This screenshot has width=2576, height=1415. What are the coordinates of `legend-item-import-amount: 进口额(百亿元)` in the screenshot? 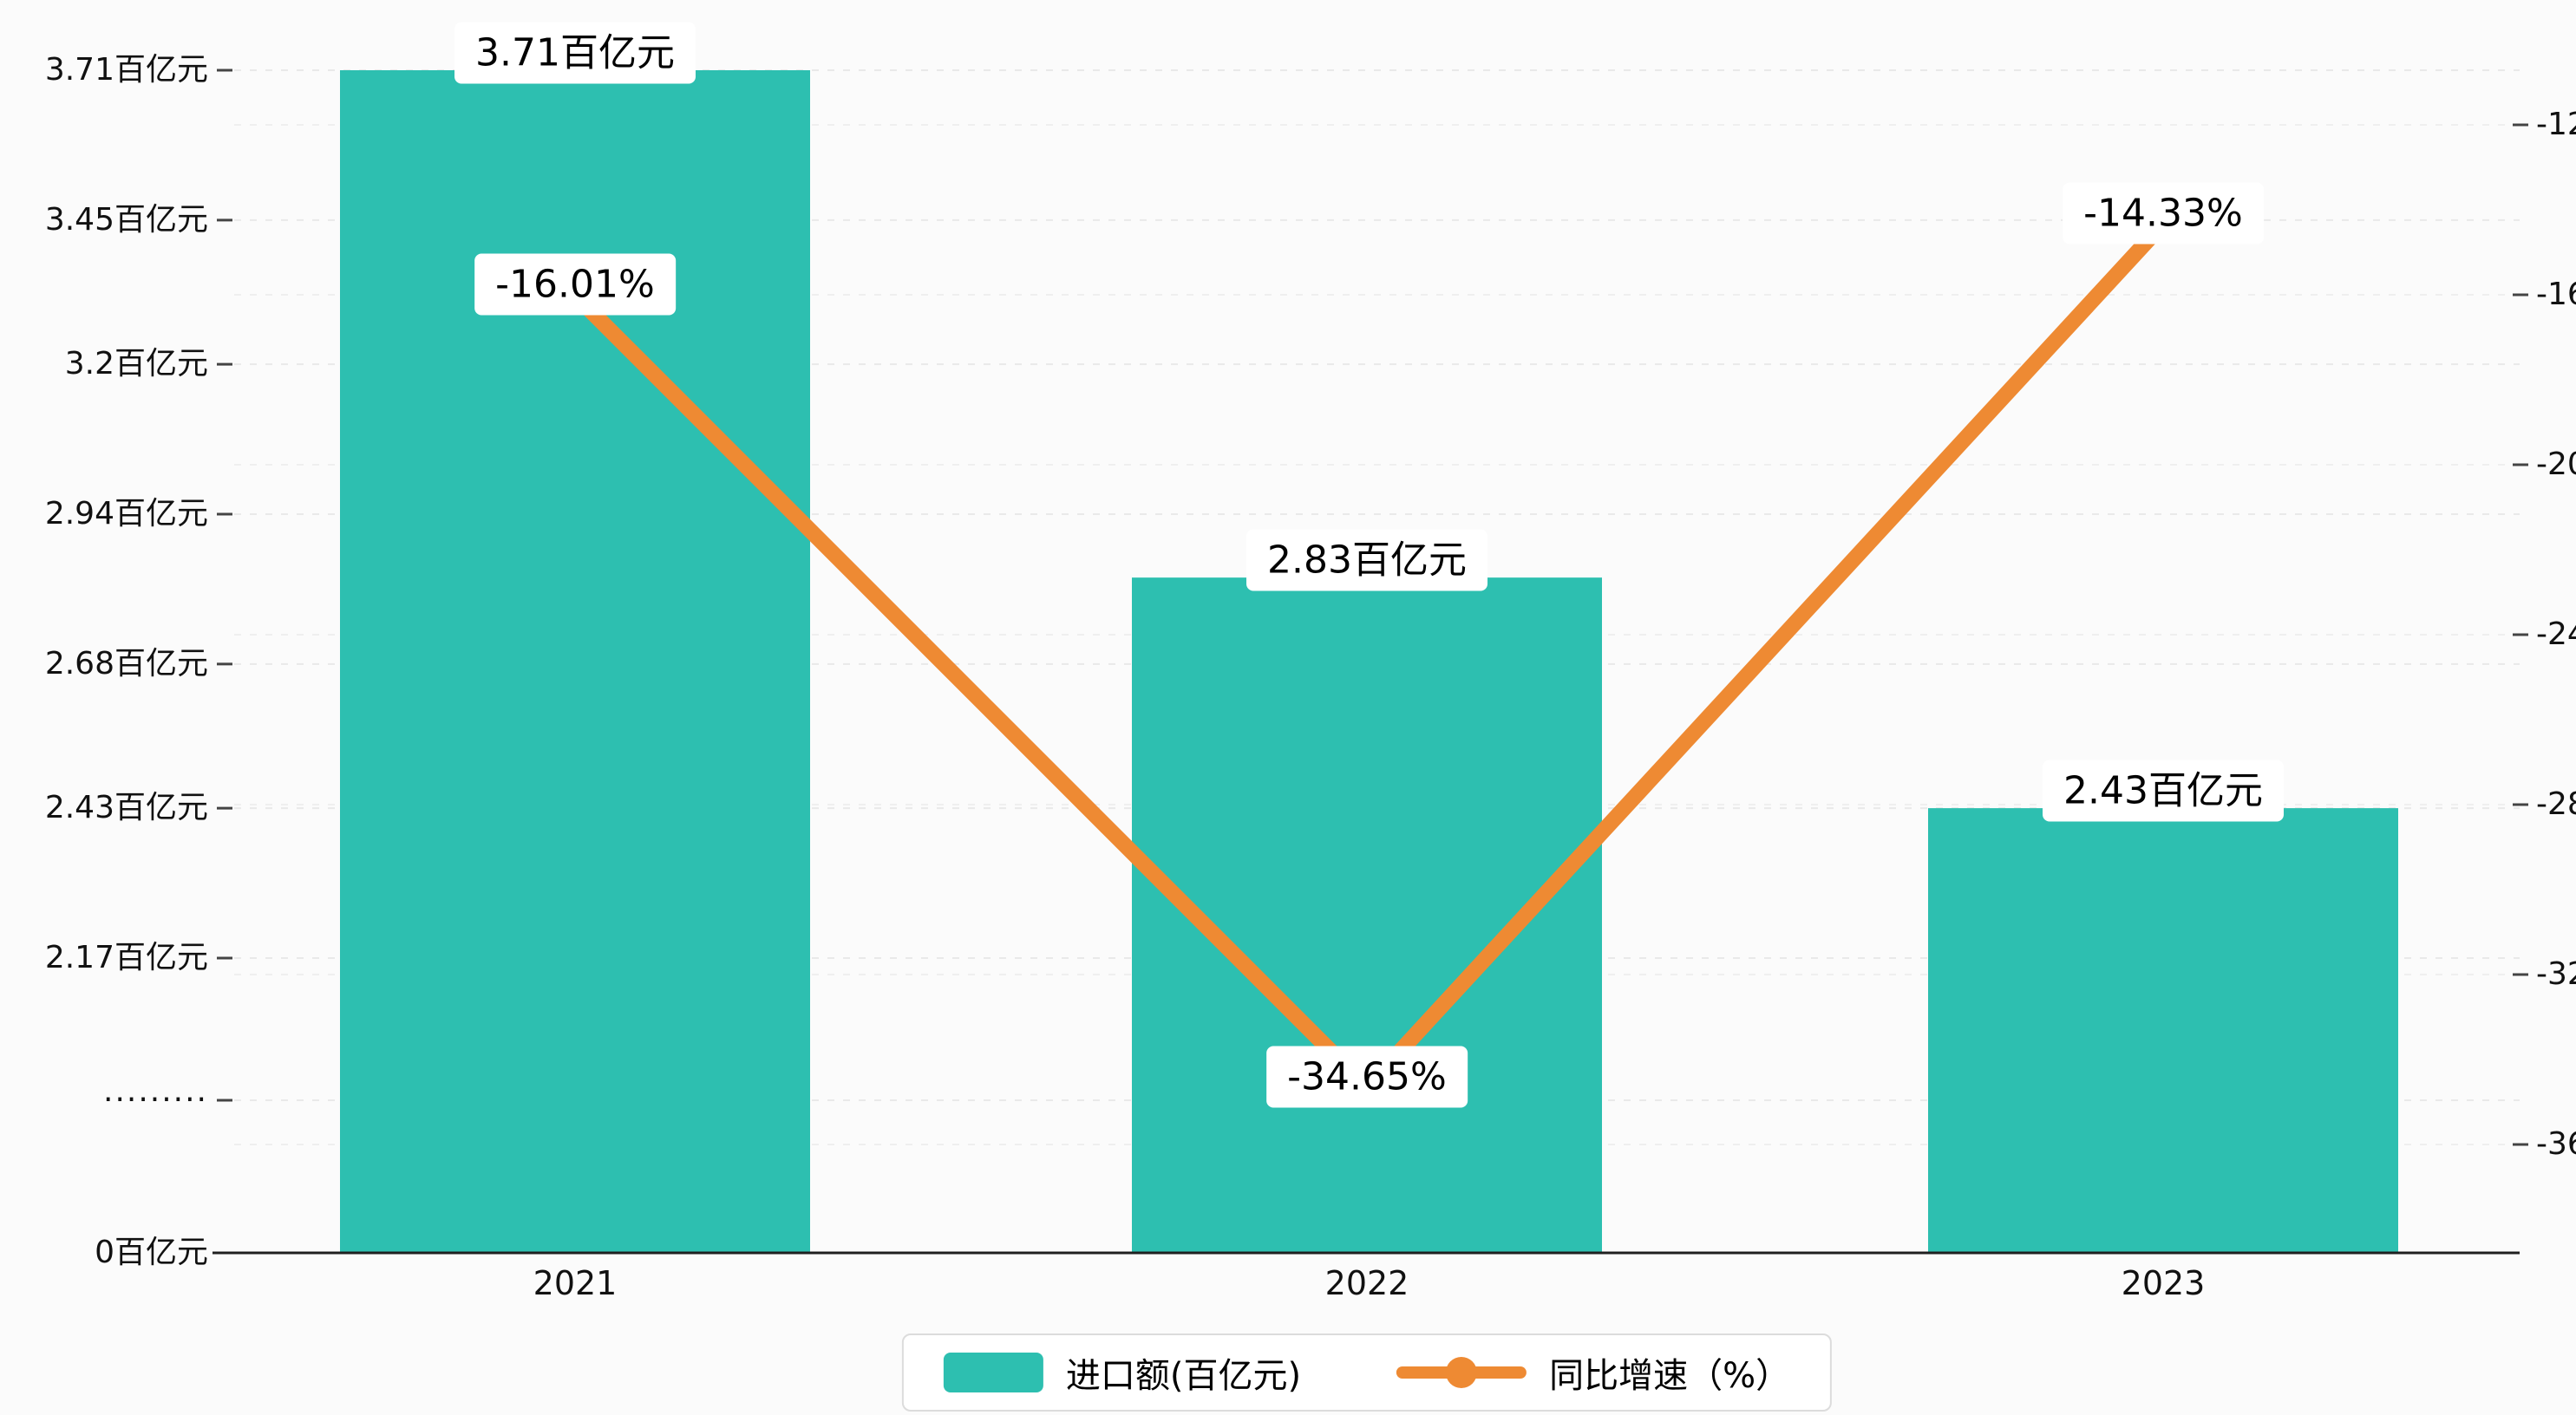 It's located at (1122, 1372).